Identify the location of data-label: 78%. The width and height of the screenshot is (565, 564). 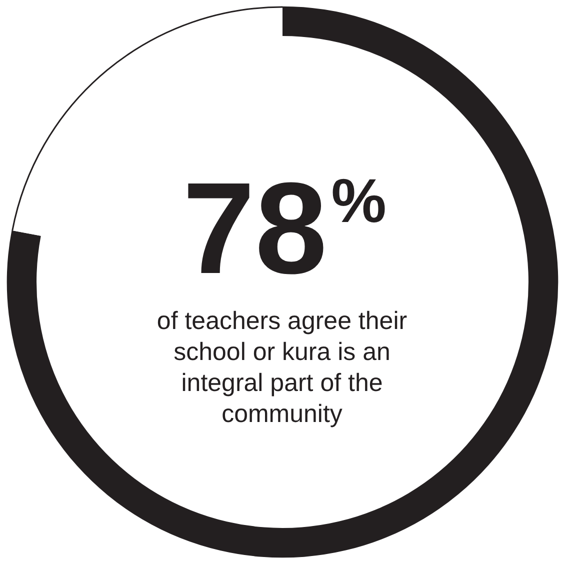
(284, 228).